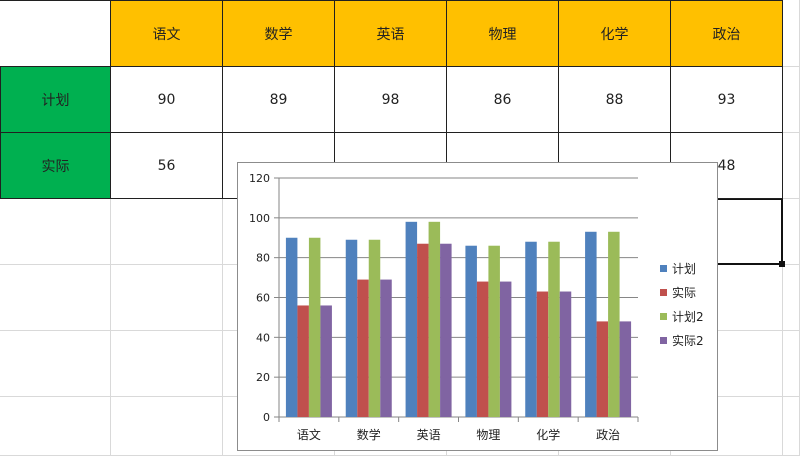 The image size is (800, 456). Describe the element at coordinates (167, 33) in the screenshot. I see `column-header-cell: 语文` at that location.